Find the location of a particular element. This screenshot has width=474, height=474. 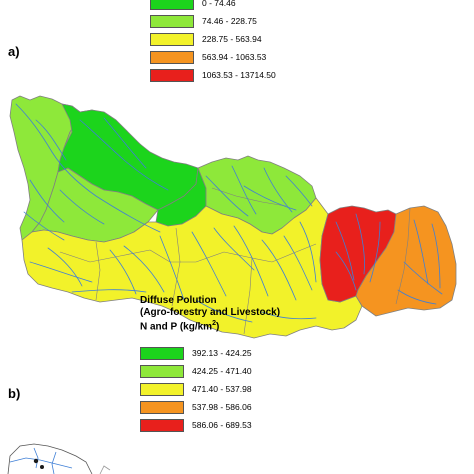

legend-b-title-line: (Agro-forestry and Livestock) is located at coordinates (210, 312).